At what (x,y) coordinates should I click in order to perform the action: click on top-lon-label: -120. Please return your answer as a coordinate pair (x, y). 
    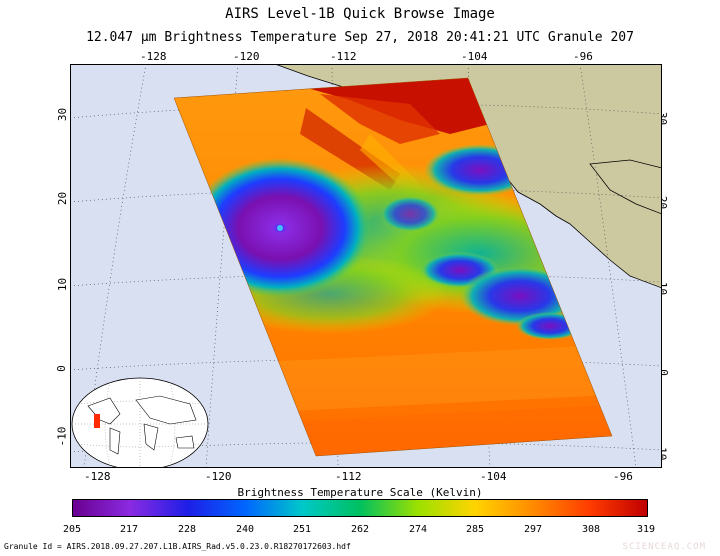
    Looking at the image, I should click on (246, 56).